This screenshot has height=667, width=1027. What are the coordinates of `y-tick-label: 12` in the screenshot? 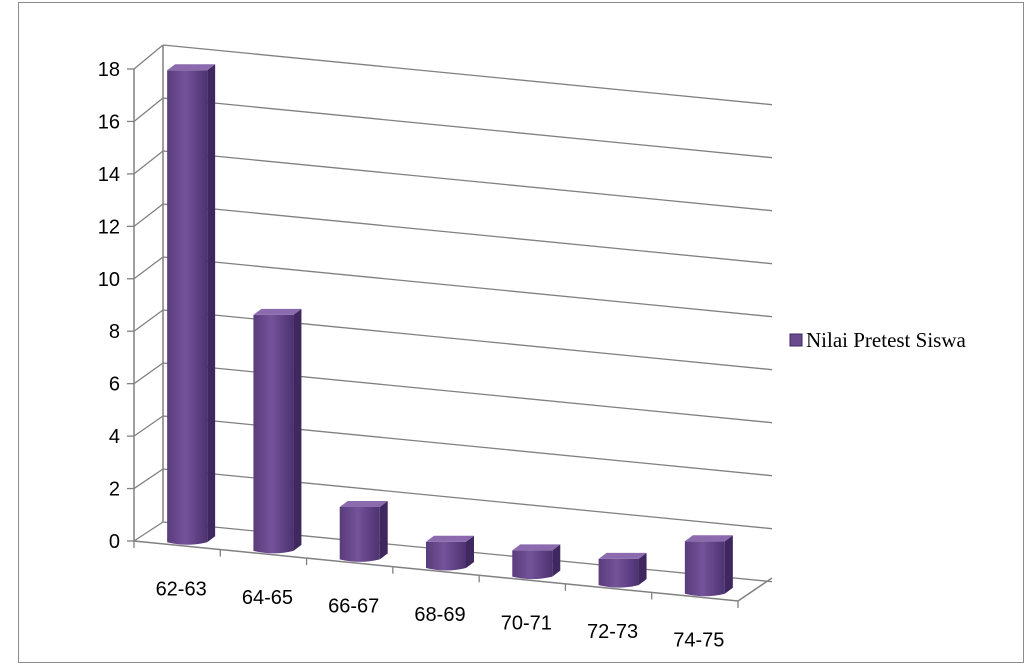 It's located at (109, 227).